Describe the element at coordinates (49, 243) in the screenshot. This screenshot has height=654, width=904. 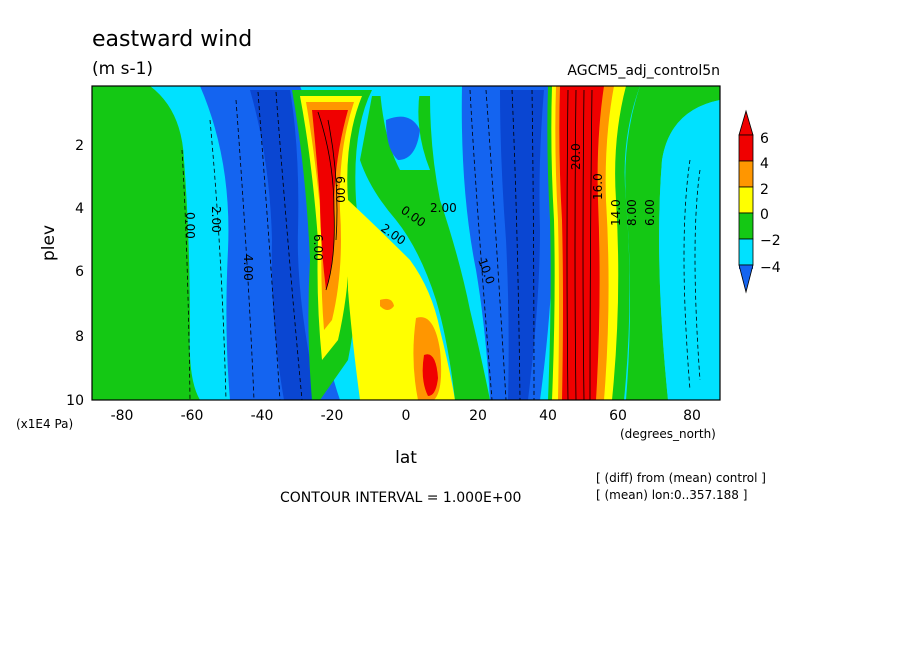
I see `y-axis-label: plev` at that location.